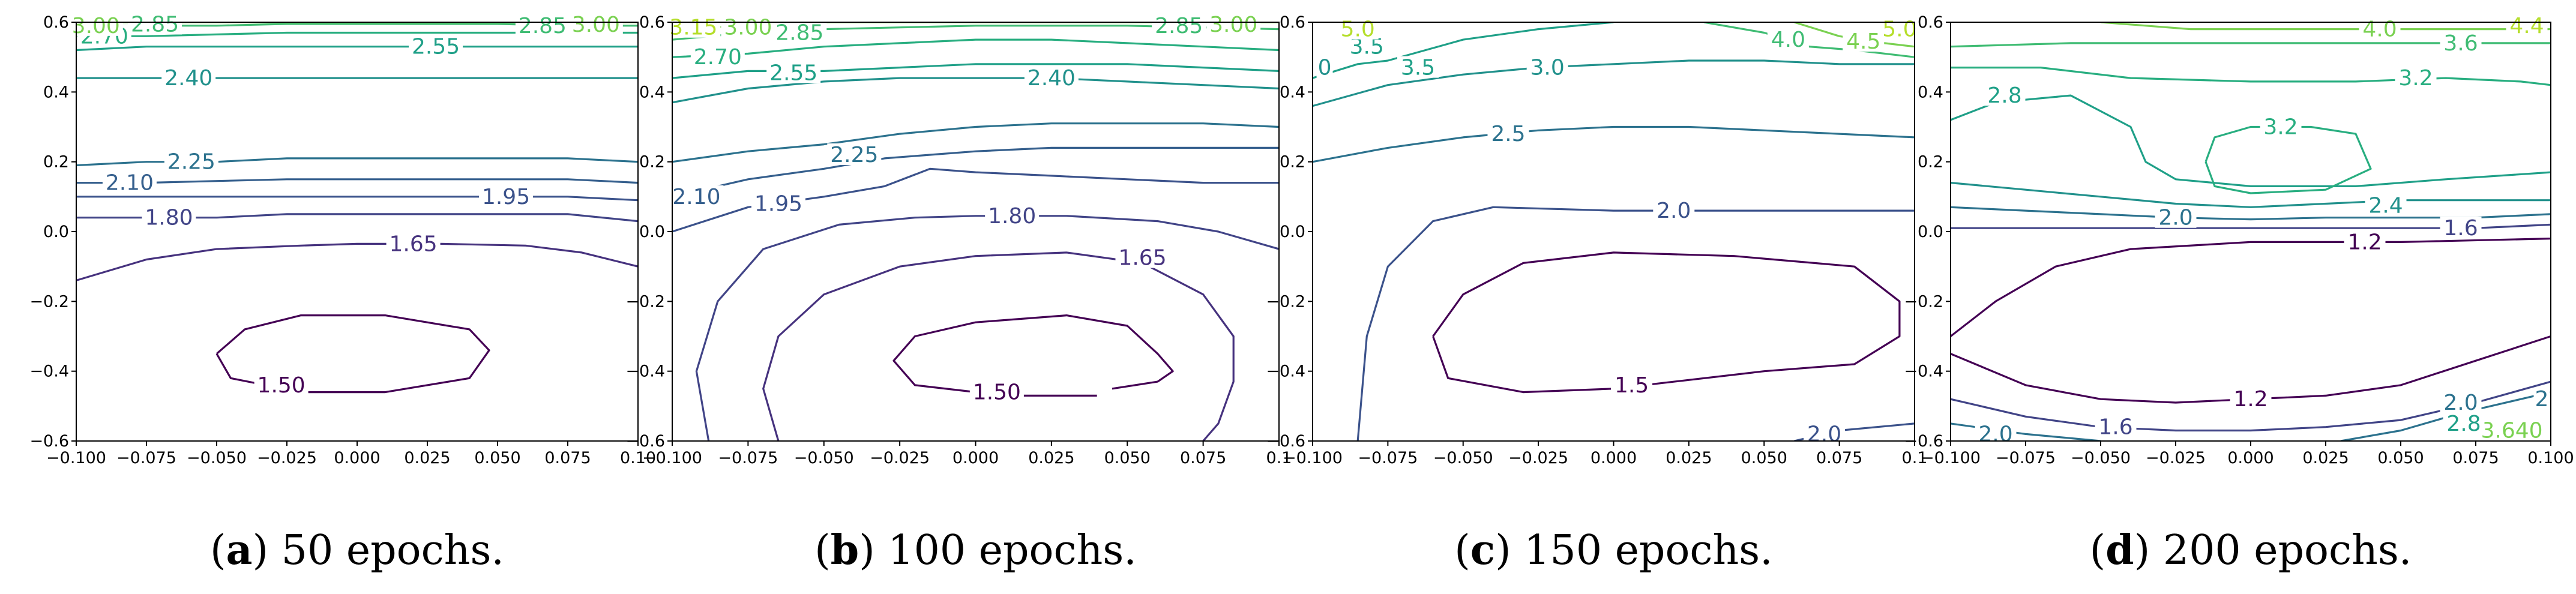 The image size is (2576, 594). Describe the element at coordinates (1863, 41) in the screenshot. I see `contour-label: 4.5` at that location.